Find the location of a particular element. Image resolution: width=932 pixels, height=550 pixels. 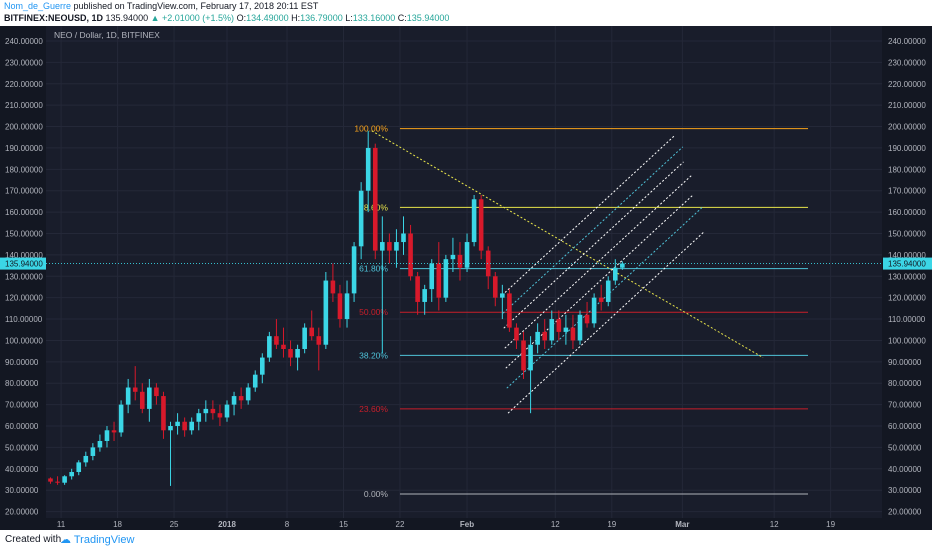

y-tick-right: 80.00000 is located at coordinates (905, 383).